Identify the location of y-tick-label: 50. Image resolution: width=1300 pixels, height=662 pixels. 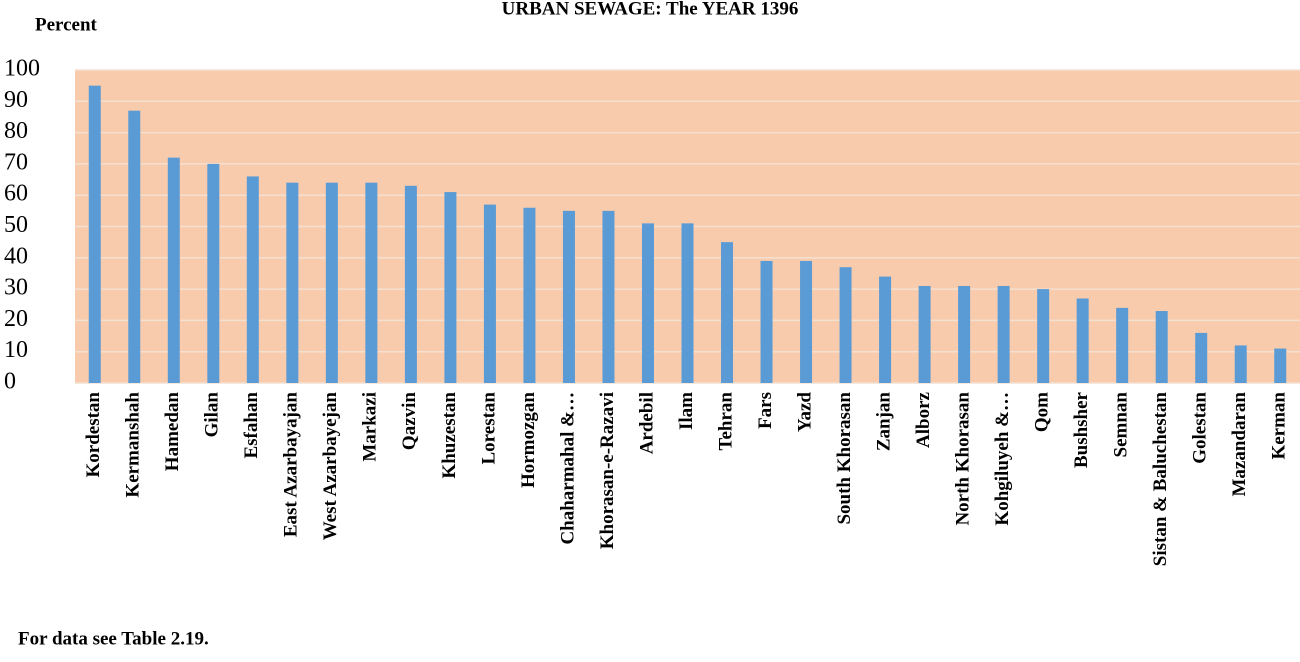
(16, 225).